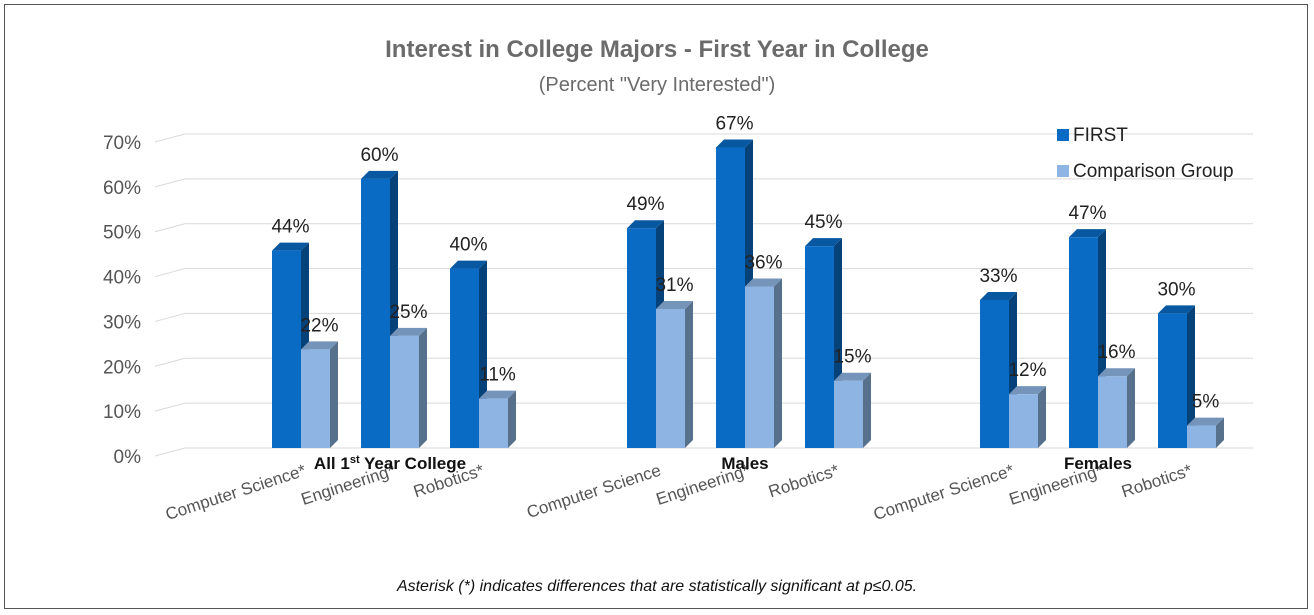 The width and height of the screenshot is (1314, 615). I want to click on group-label-main: Males, so click(744, 463).